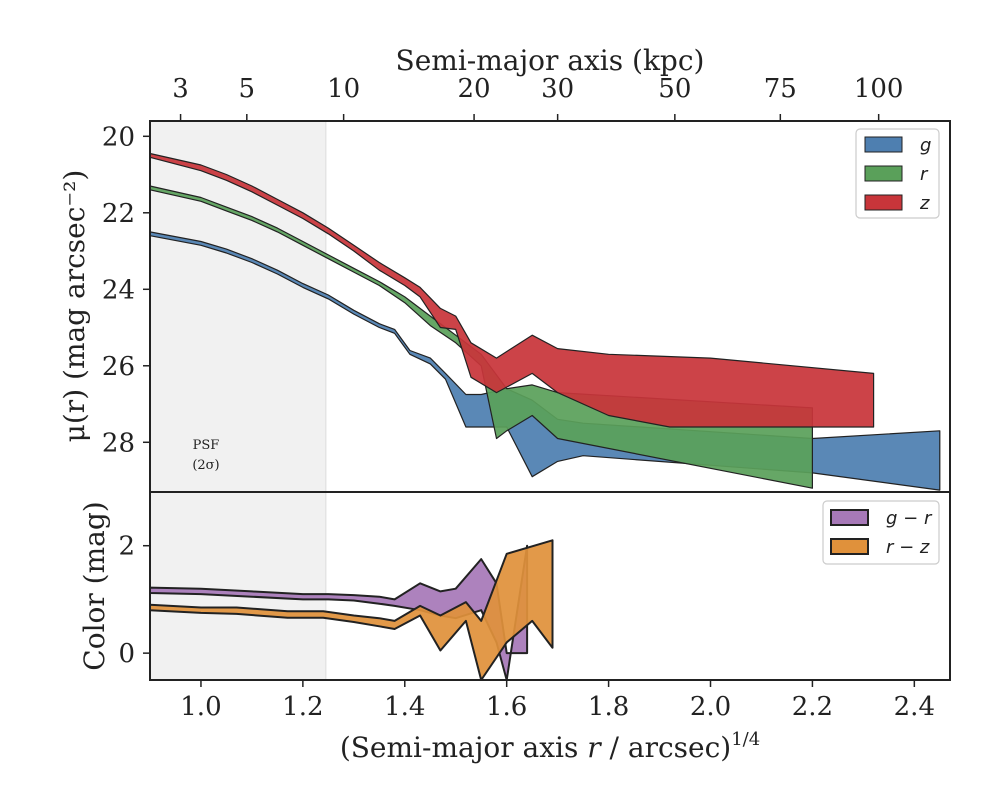 The image size is (1000, 800). I want to click on legend-label-gr: g − r, so click(909, 518).